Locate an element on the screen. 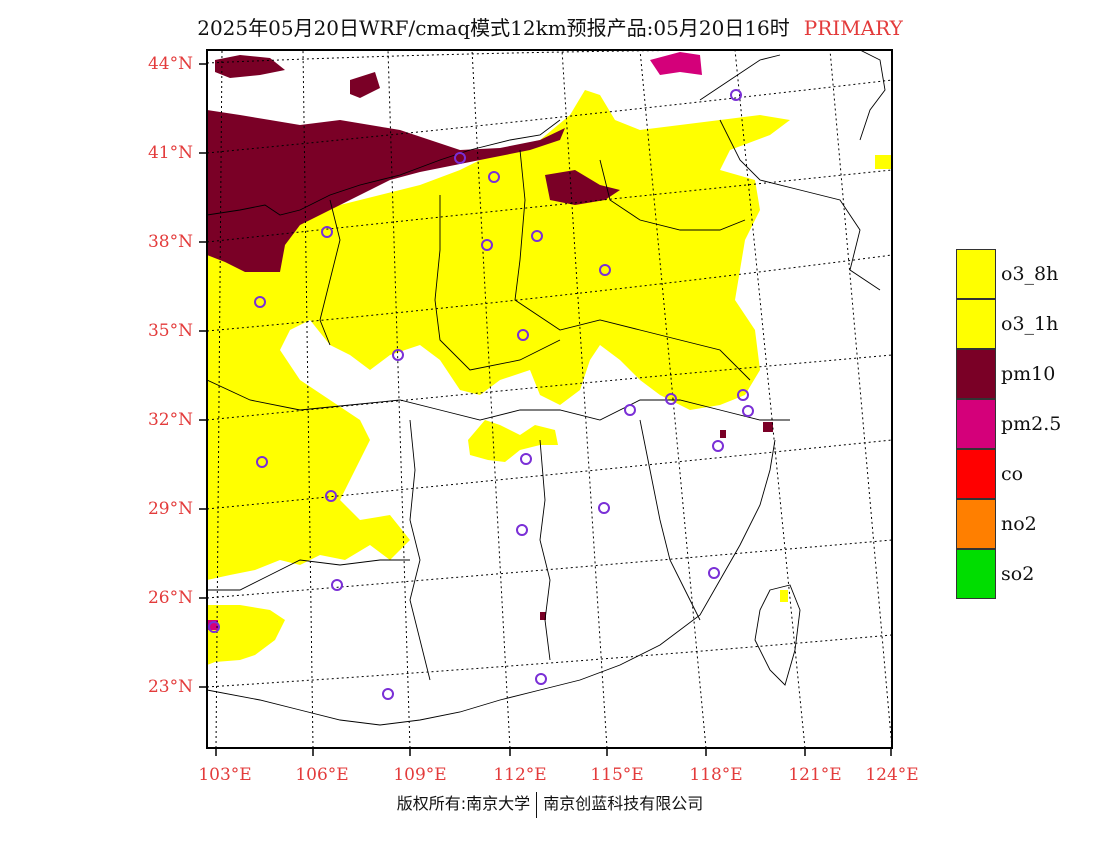 Image resolution: width=1100 pixels, height=850 pixels. lon-label-124e: 124°E is located at coordinates (892, 775).